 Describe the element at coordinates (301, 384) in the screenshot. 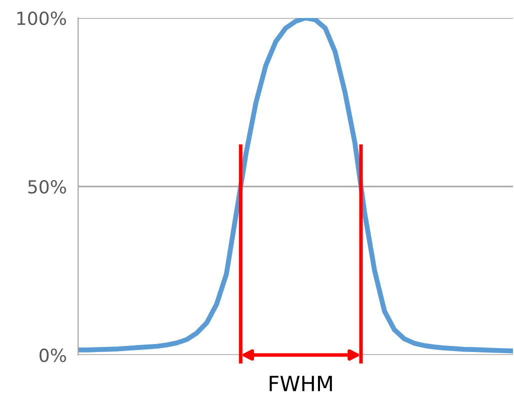

I see `text: FWHM` at that location.